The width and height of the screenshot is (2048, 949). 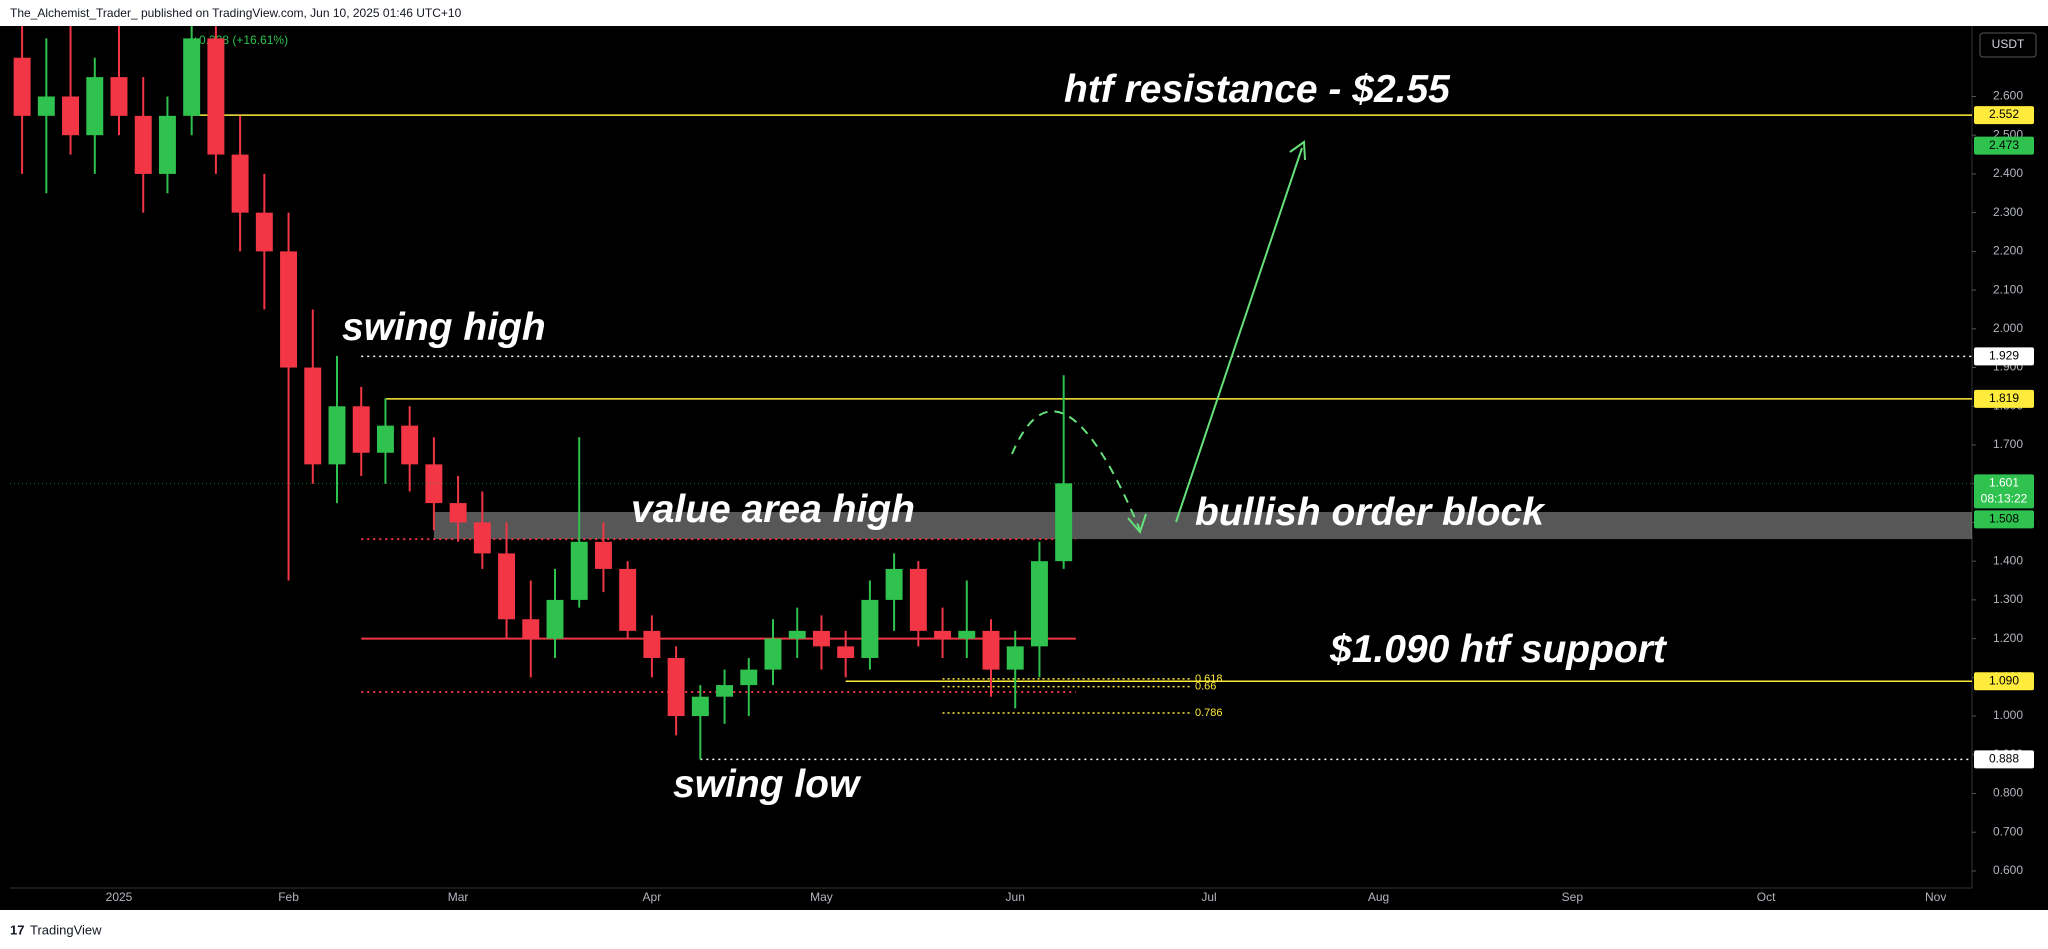 What do you see at coordinates (2004, 483) in the screenshot?
I see `last-price: 1.601` at bounding box center [2004, 483].